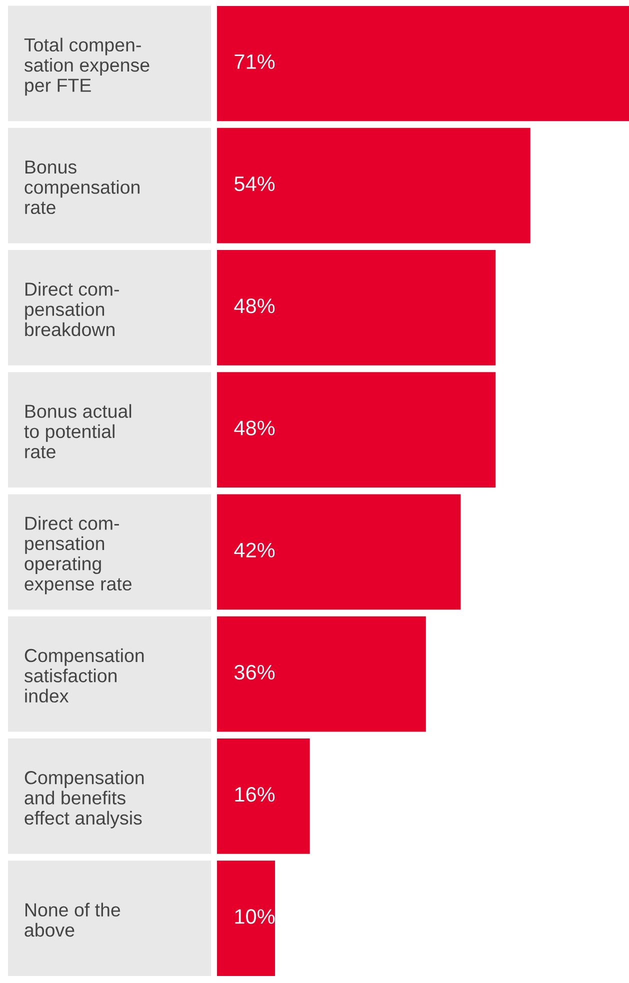 This screenshot has width=629, height=983. Describe the element at coordinates (72, 309) in the screenshot. I see `y-tick-label: Direct com- pensation breakdown` at that location.